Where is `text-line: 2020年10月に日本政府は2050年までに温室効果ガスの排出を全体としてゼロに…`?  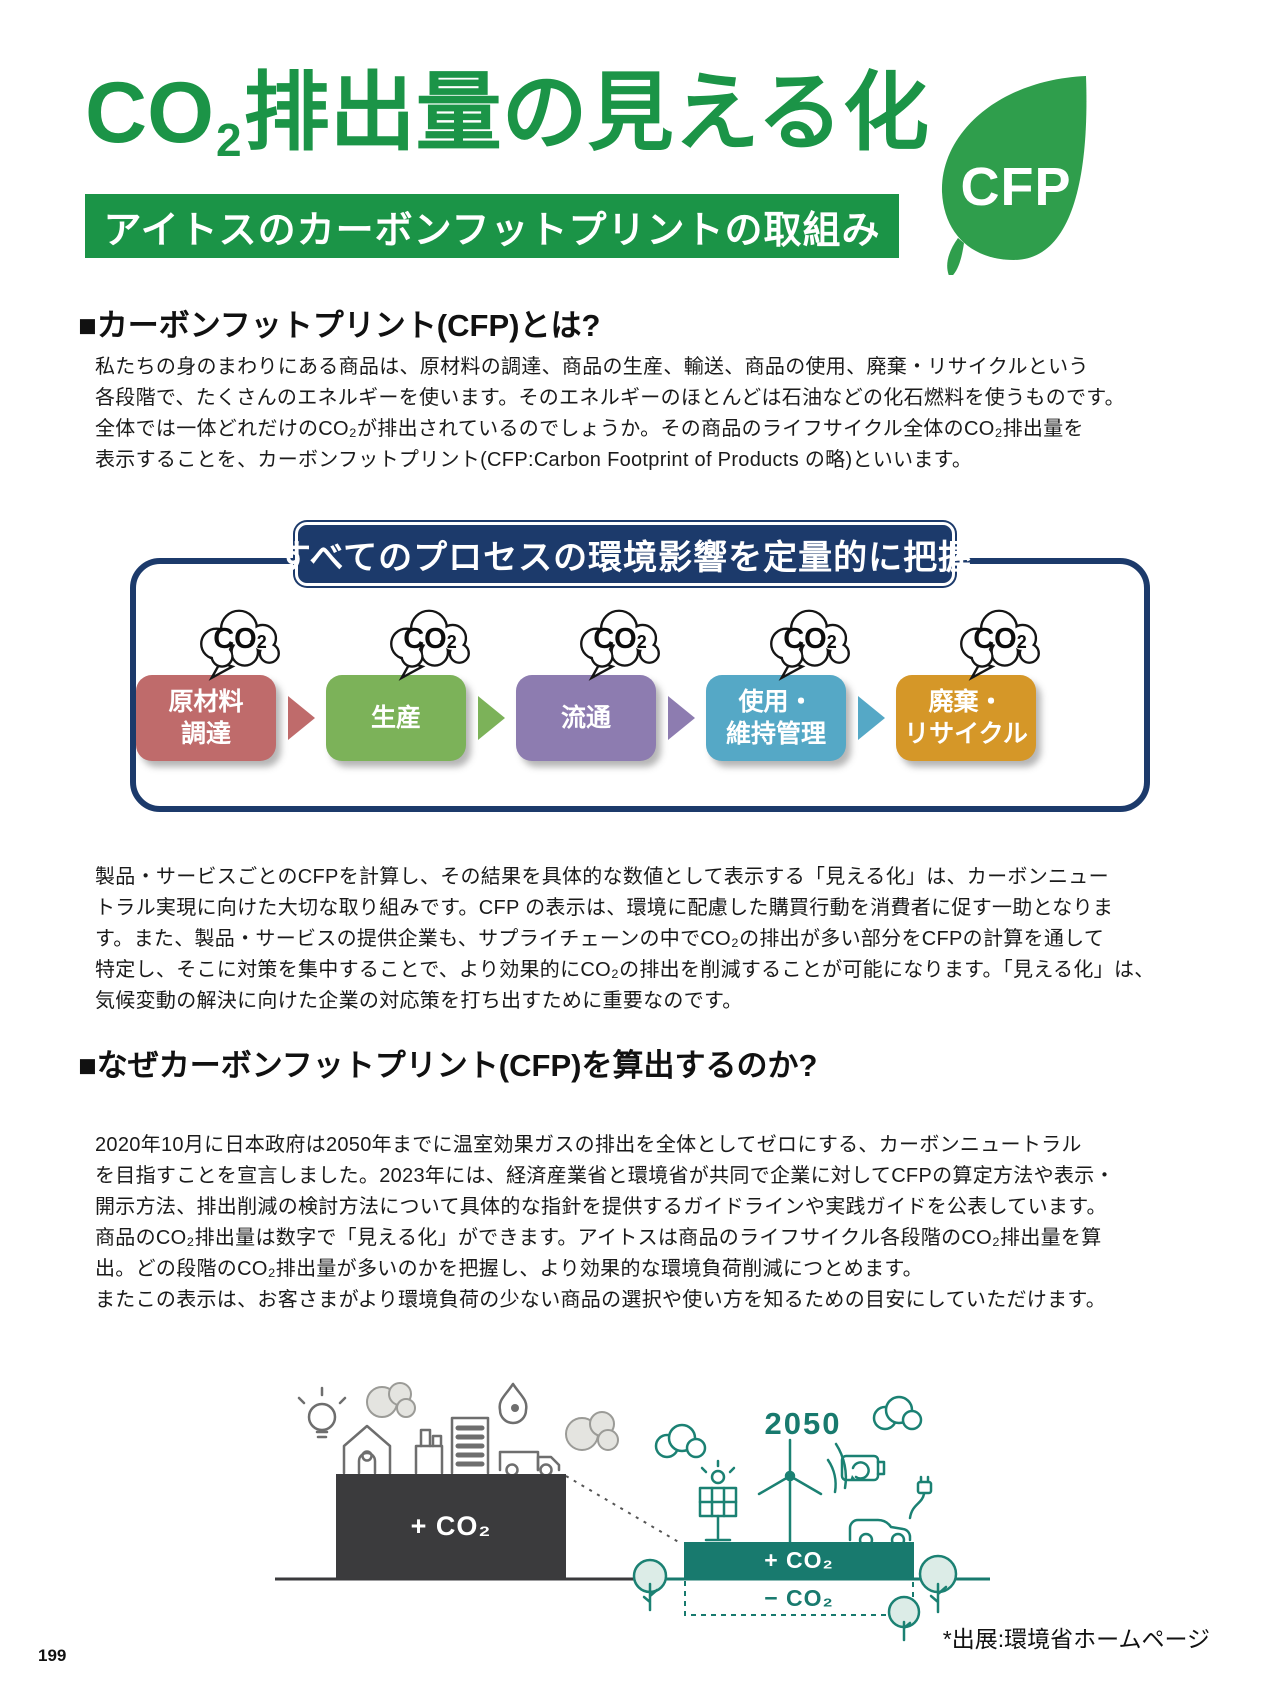
text-line: 2020年10月に日本政府は2050年までに温室効果ガスの排出を全体としてゼロに… is located at coordinates (588, 1145).